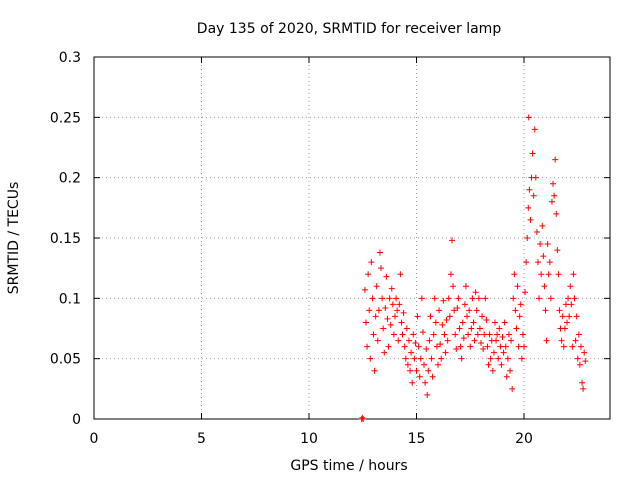 This screenshot has height=480, width=640. What do you see at coordinates (14, 238) in the screenshot?
I see `y-axis-label: SRMTID / TECUs` at bounding box center [14, 238].